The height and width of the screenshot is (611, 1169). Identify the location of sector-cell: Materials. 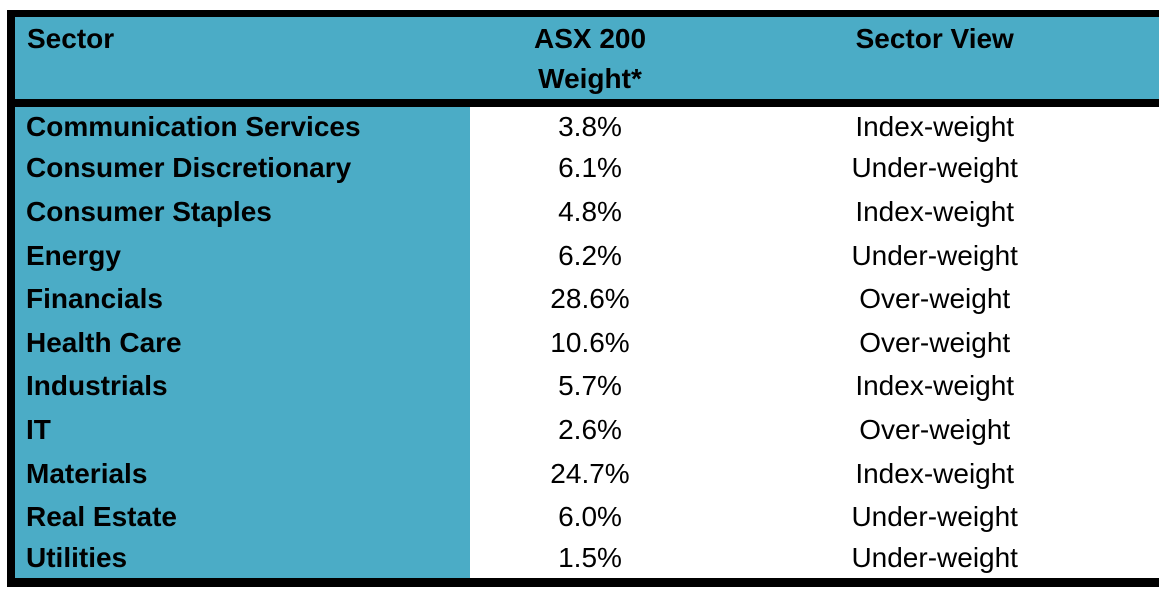
(240, 473).